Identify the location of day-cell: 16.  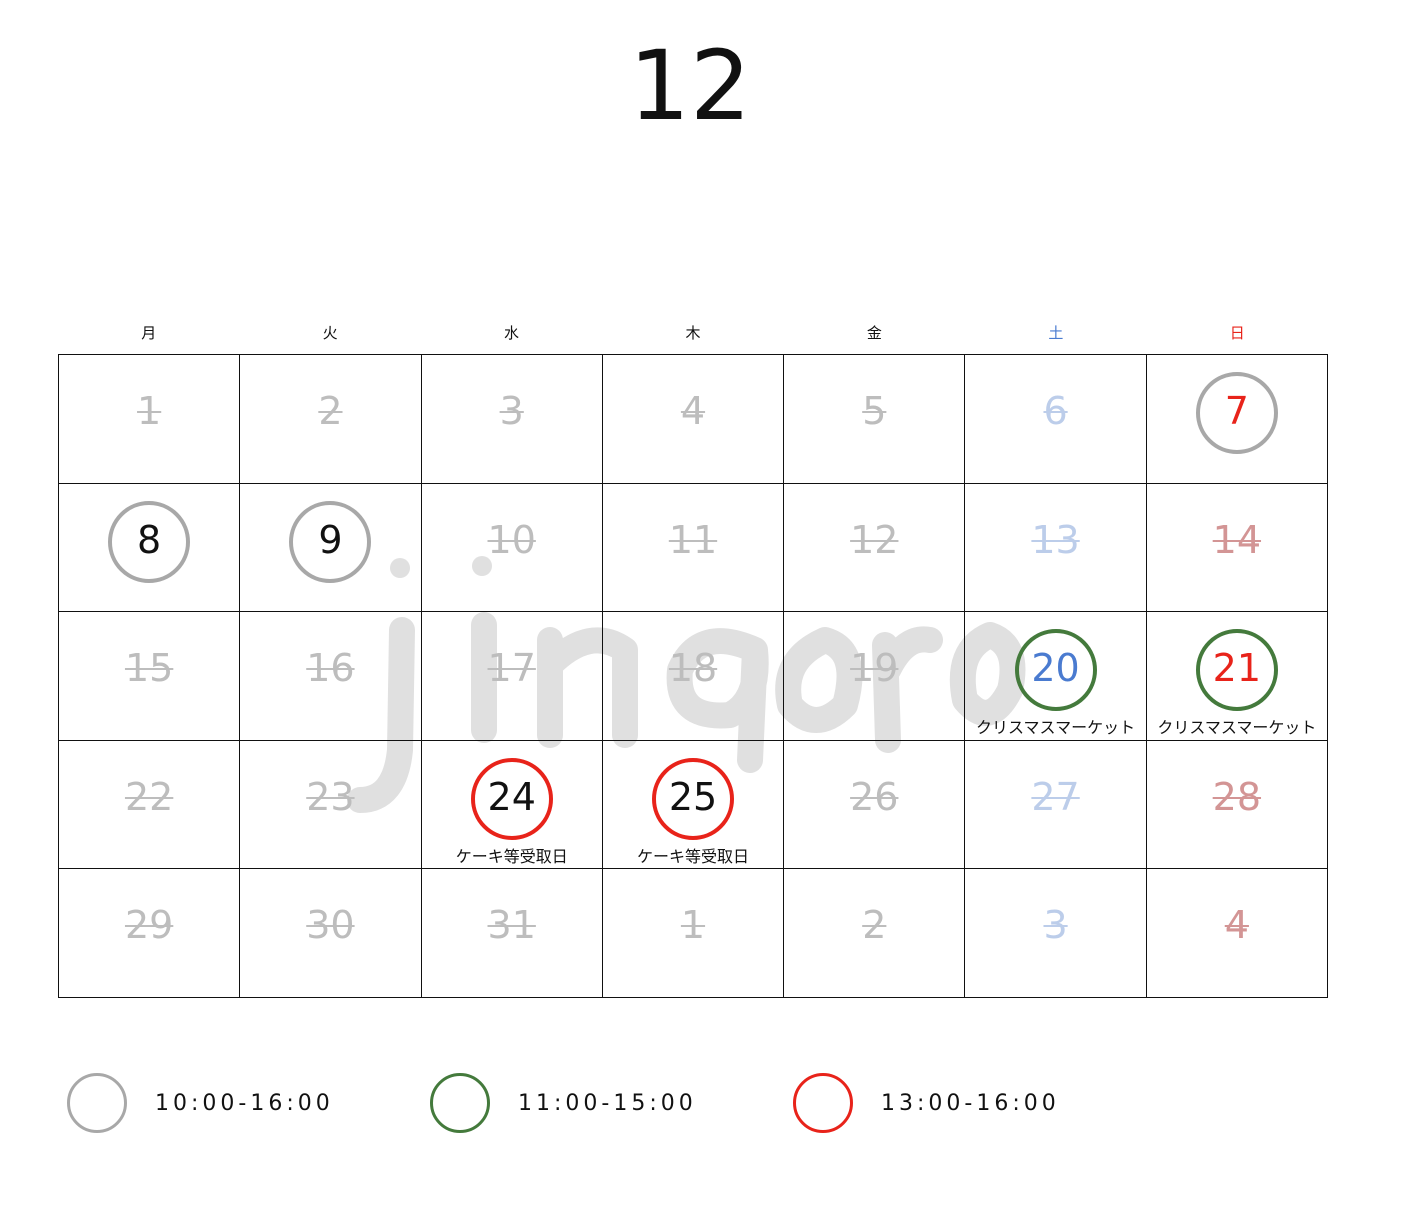
(331, 676).